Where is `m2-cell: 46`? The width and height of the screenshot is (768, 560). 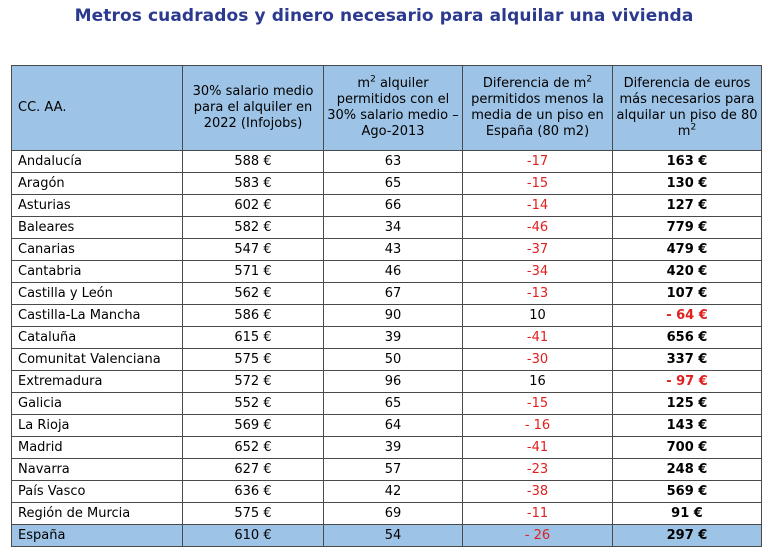 m2-cell: 46 is located at coordinates (393, 271).